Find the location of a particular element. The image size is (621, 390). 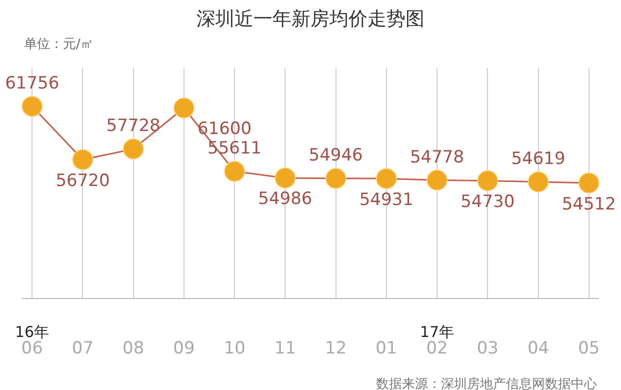

chart-title: 深圳近一年新房均价走势图 is located at coordinates (310, 19).